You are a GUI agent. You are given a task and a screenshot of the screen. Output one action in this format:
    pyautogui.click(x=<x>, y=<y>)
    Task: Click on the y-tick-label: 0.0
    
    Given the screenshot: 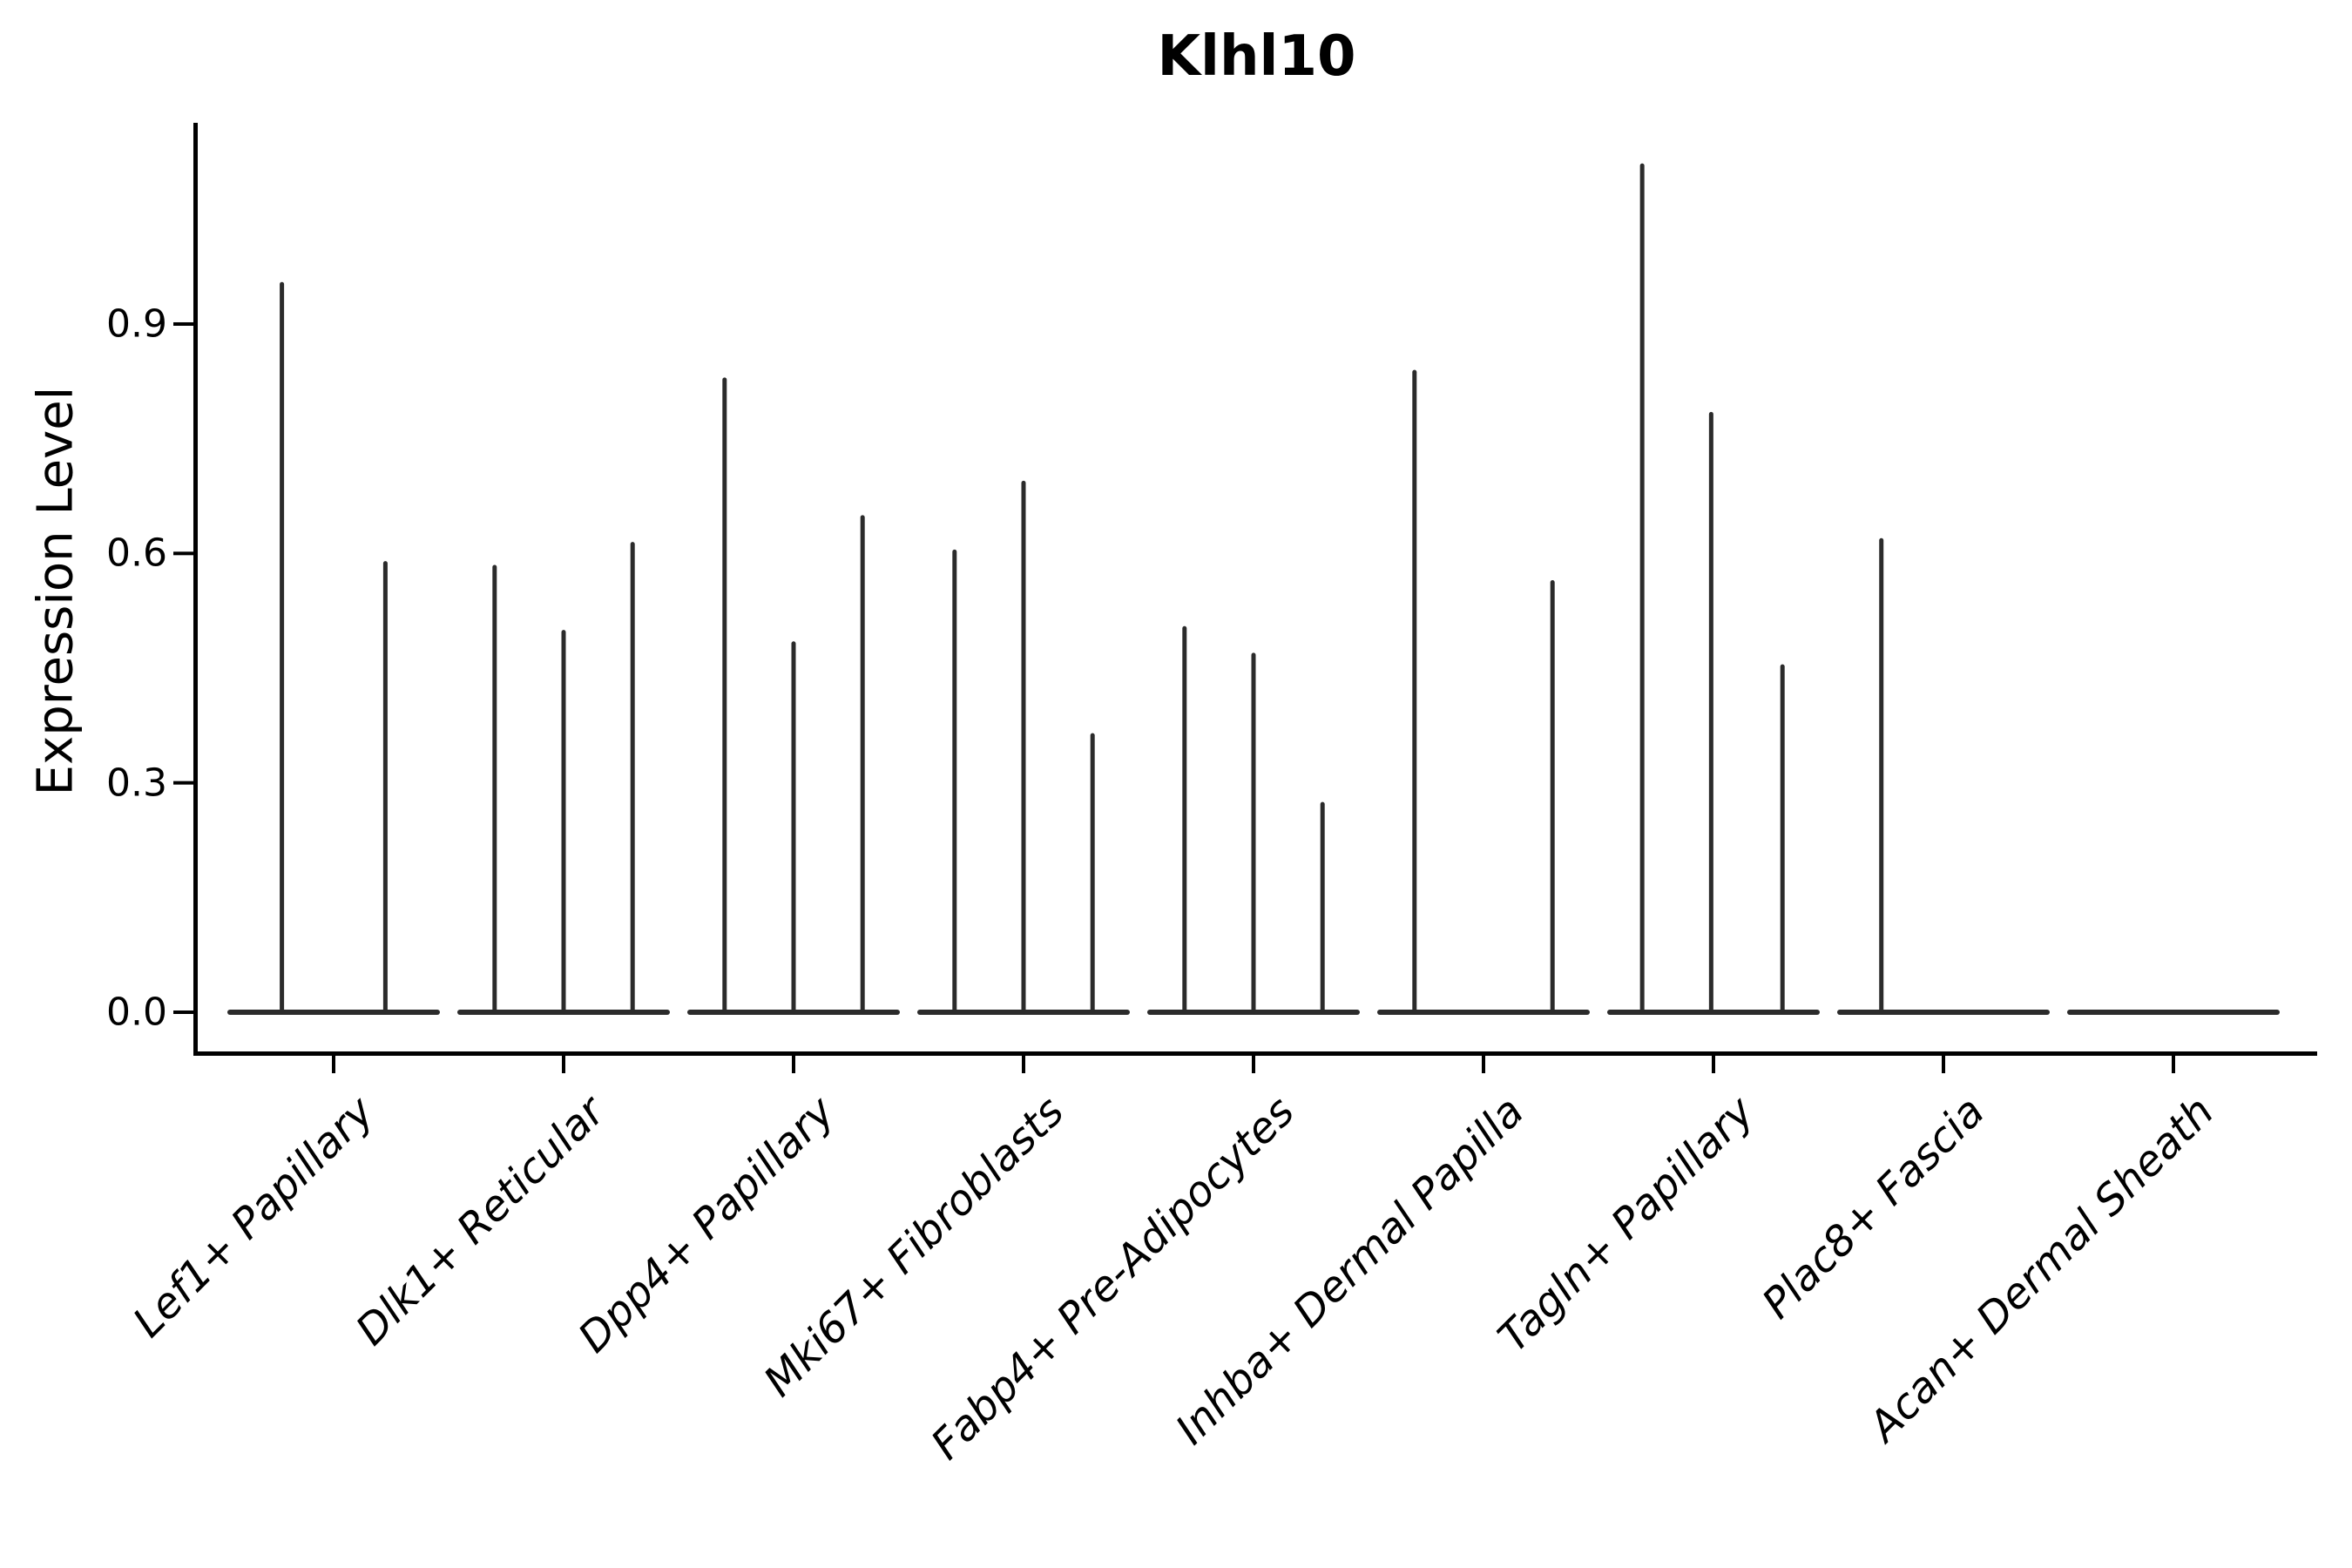 What is the action you would take?
    pyautogui.click(x=136, y=1013)
    